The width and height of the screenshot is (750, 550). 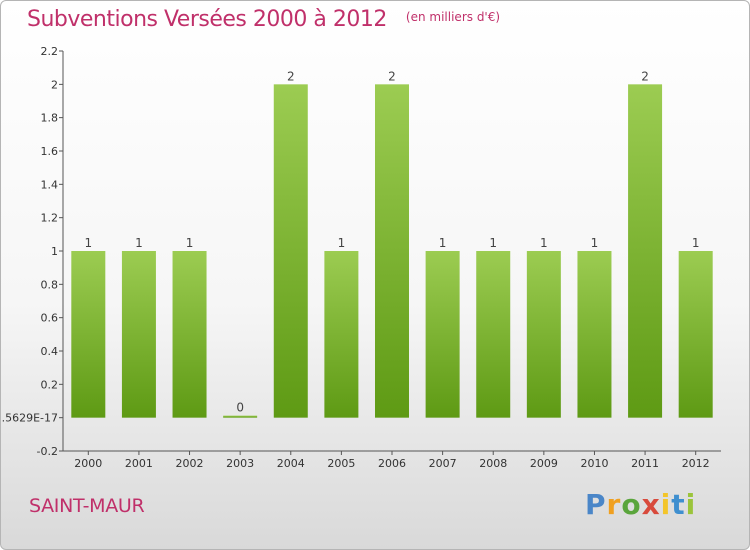 What do you see at coordinates (190, 463) in the screenshot?
I see `x-tick-label: 2002` at bounding box center [190, 463].